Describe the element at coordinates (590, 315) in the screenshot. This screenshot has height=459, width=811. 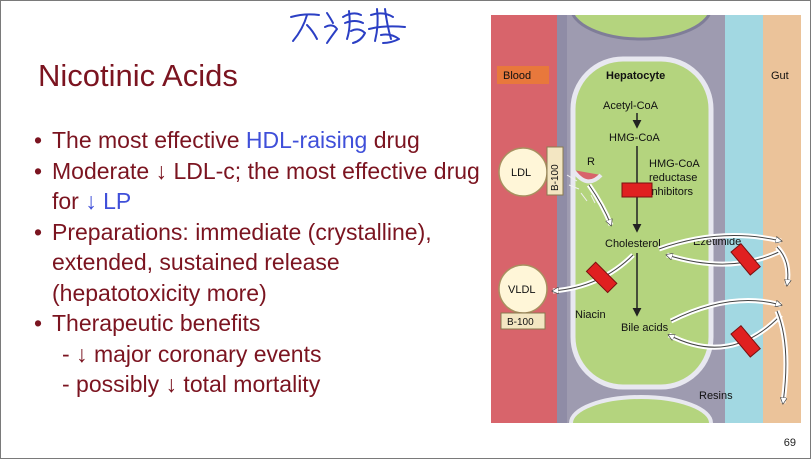
I see `niacin-label: Niacin` at that location.